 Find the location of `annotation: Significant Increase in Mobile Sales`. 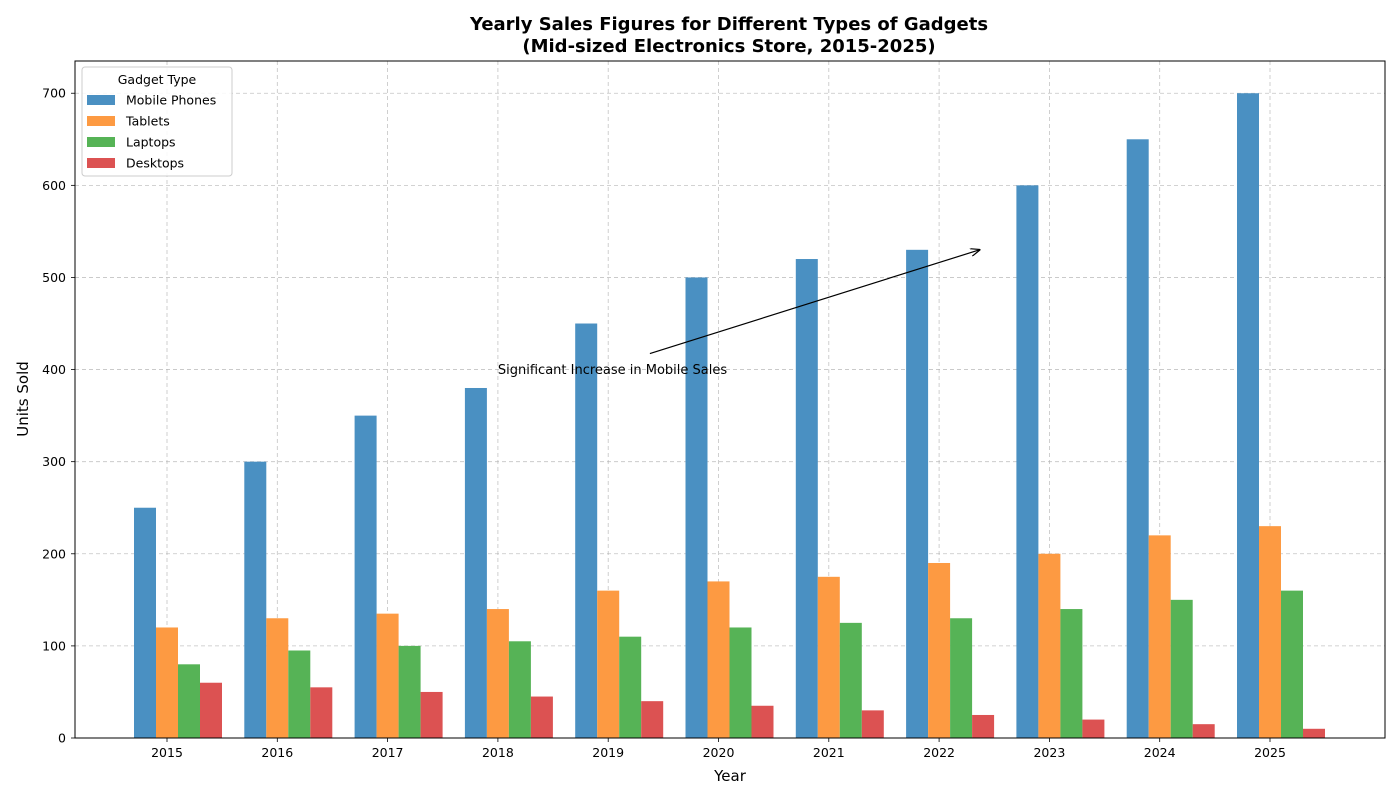

annotation: Significant Increase in Mobile Sales is located at coordinates (739, 314).